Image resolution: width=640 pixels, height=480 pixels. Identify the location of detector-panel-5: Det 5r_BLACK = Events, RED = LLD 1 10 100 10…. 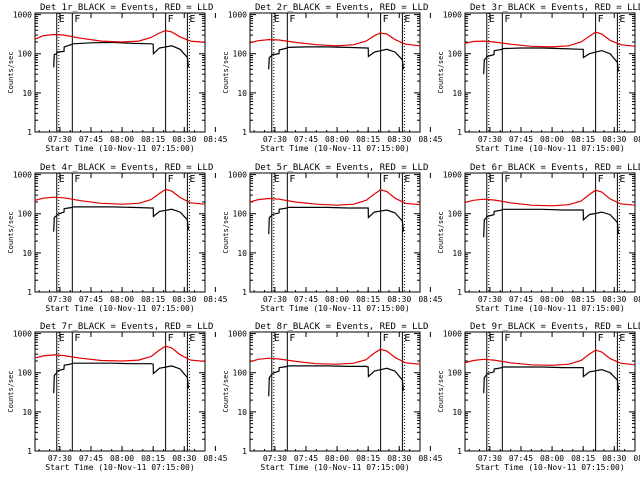
(332, 238).